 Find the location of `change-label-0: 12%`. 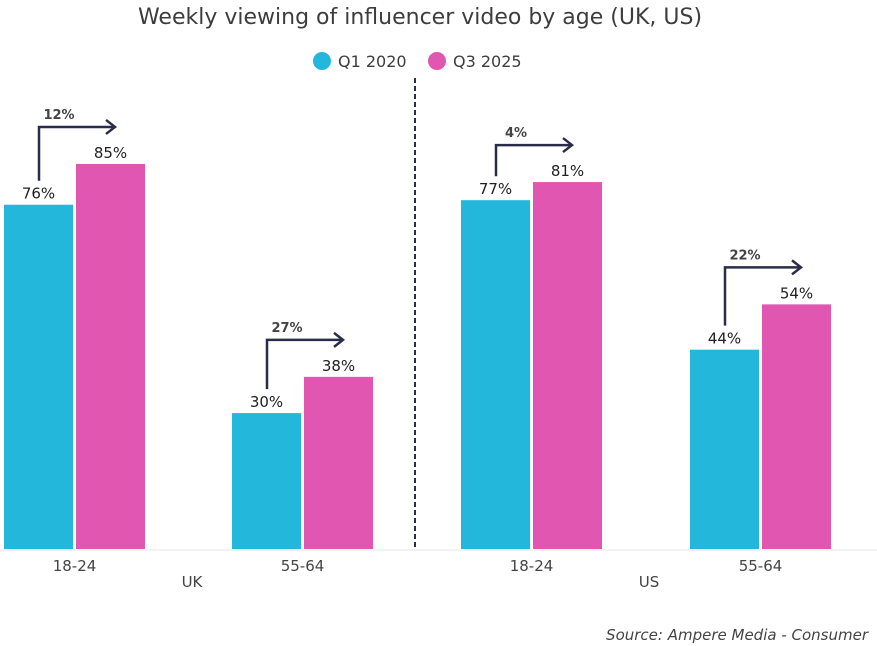

change-label-0: 12% is located at coordinates (58, 115).